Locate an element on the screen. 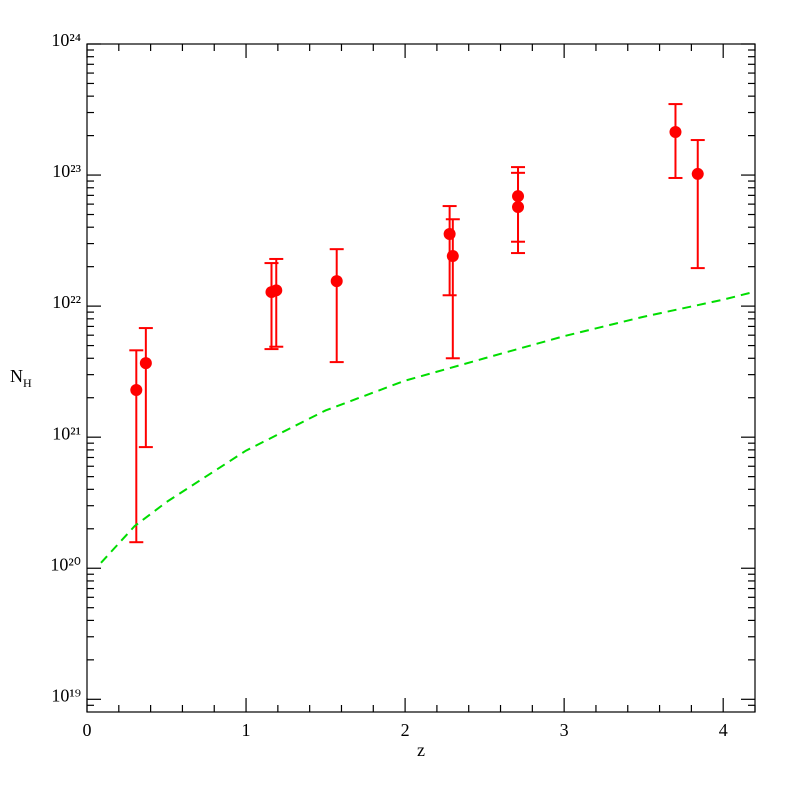 This screenshot has height=797, width=797. x-tick-label: 1 is located at coordinates (246, 730).